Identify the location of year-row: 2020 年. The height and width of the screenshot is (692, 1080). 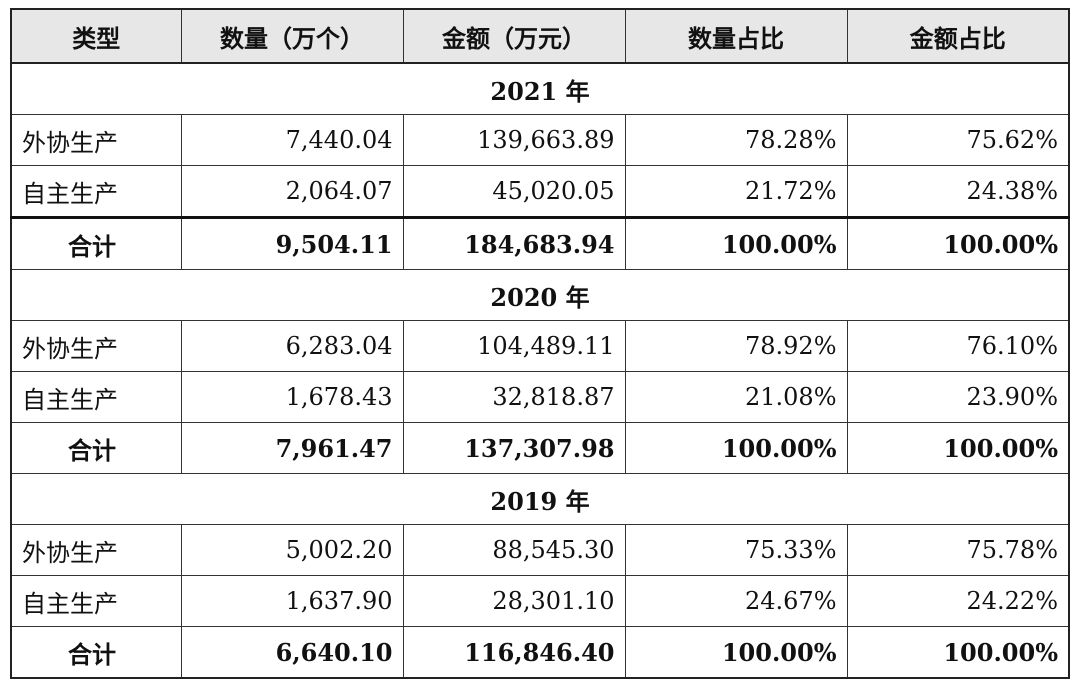
(540, 295).